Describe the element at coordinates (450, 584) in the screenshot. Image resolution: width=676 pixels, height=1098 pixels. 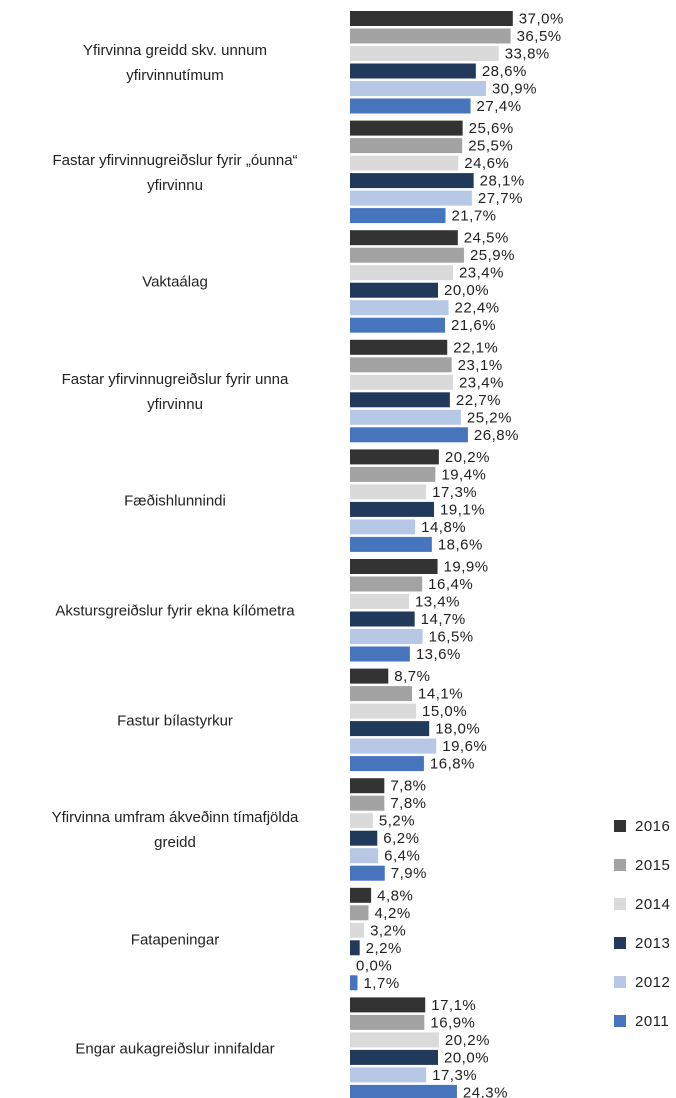
I see `value-label: 16,4%` at that location.